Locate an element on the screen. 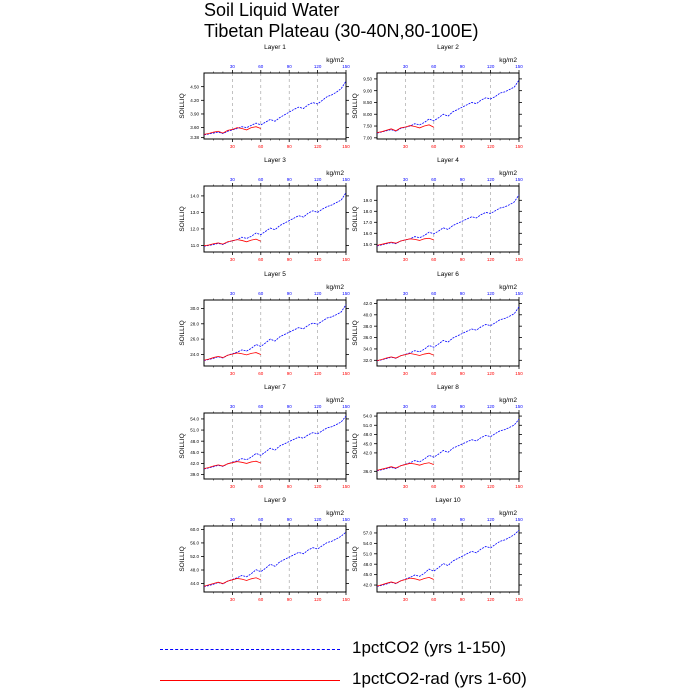 The height and width of the screenshot is (700, 700). y-tick-label: 52.0 is located at coordinates (194, 556).